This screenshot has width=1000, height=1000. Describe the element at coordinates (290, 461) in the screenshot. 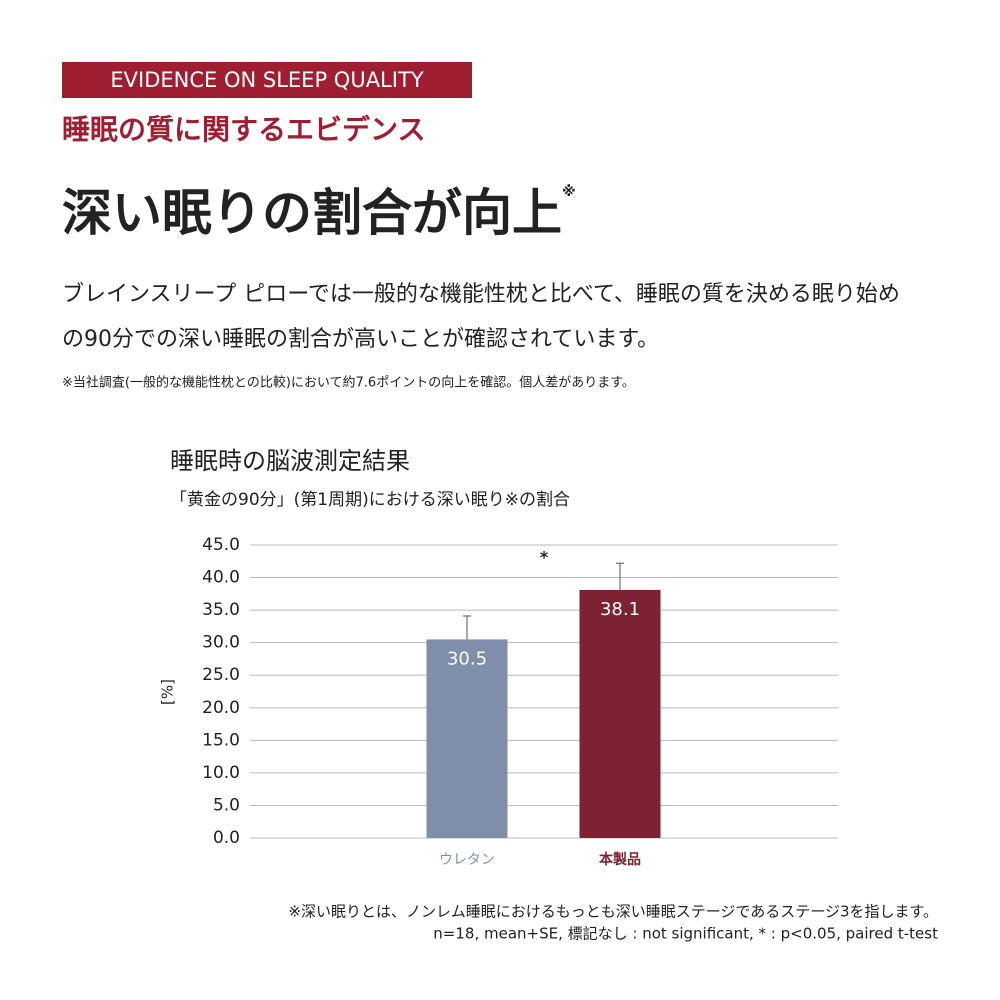

I see `chart-title: 睡眠時の脳波測定結果` at that location.